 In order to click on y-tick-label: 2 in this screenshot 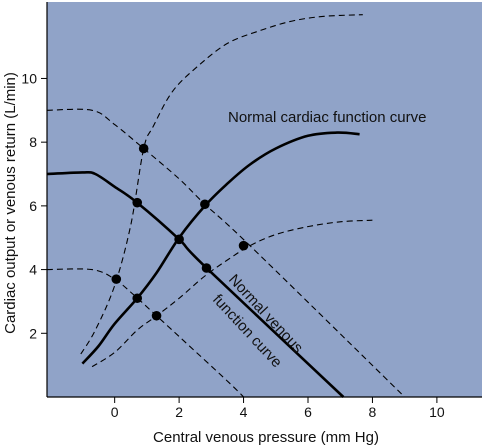, I will do `click(33, 333)`.